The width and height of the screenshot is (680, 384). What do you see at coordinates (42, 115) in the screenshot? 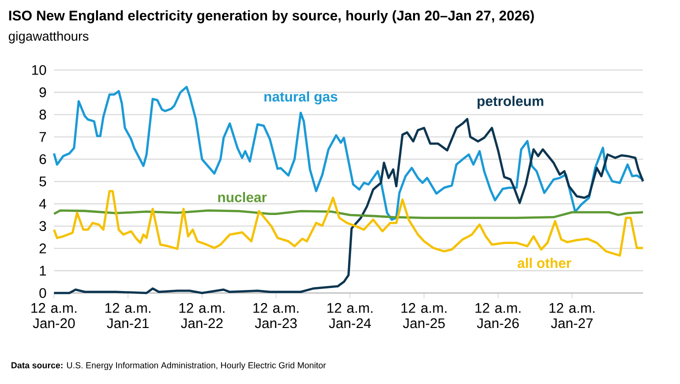
I see `y-tick-label: 8` at bounding box center [42, 115].